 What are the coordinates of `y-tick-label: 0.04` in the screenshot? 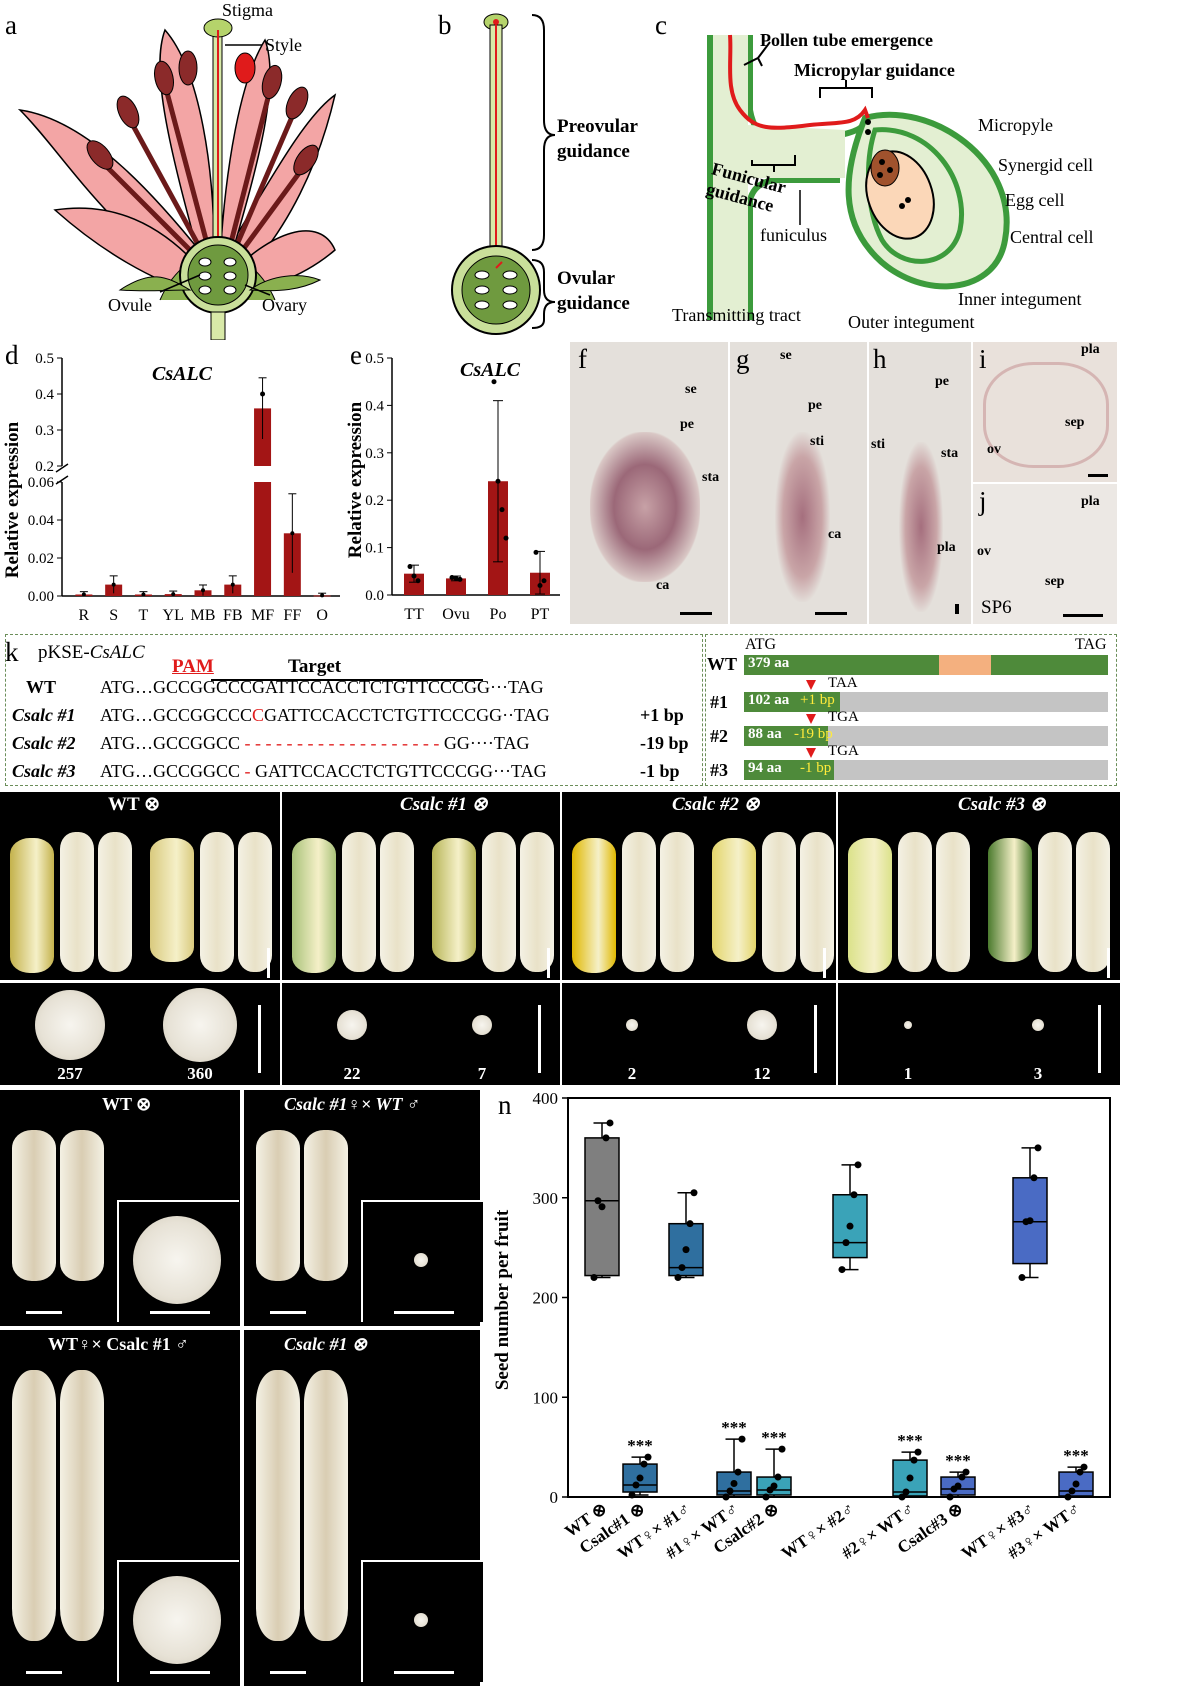 It's located at (41, 521).